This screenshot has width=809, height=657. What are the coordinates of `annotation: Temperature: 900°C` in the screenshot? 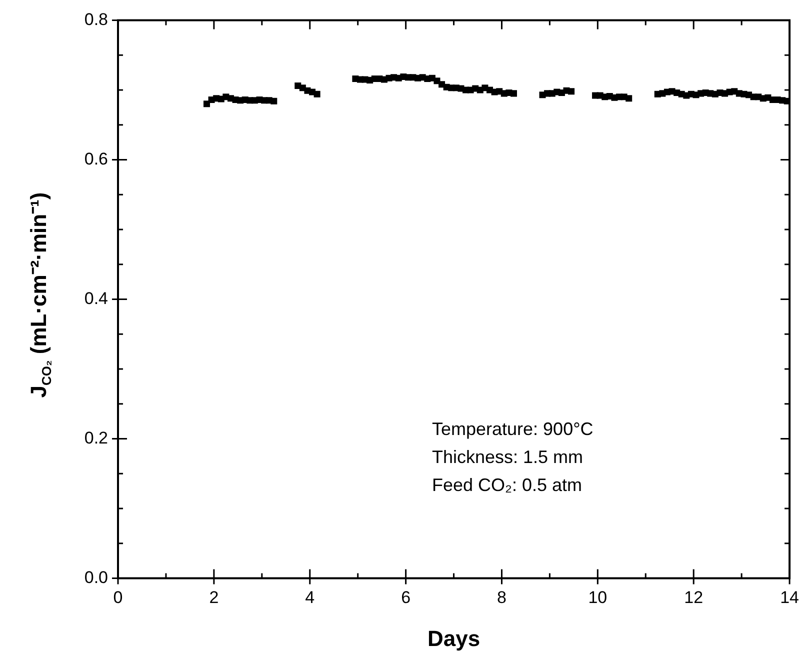 It's located at (513, 429).